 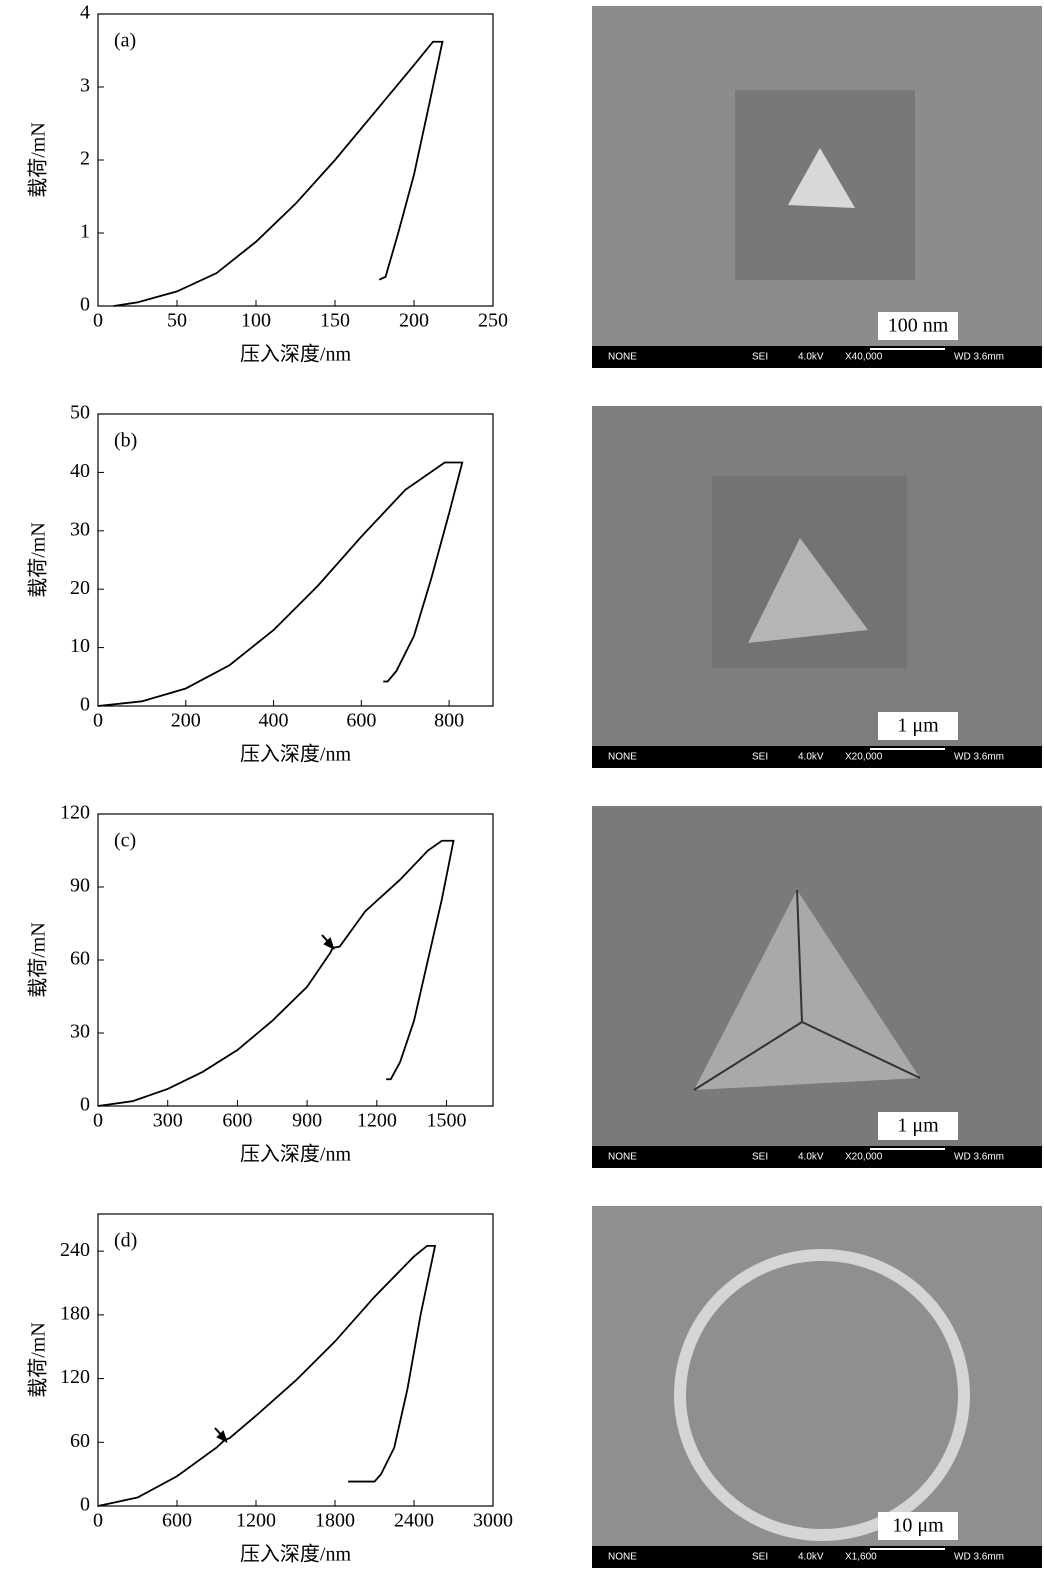 I want to click on info-text: X1,600, so click(x=861, y=1557).